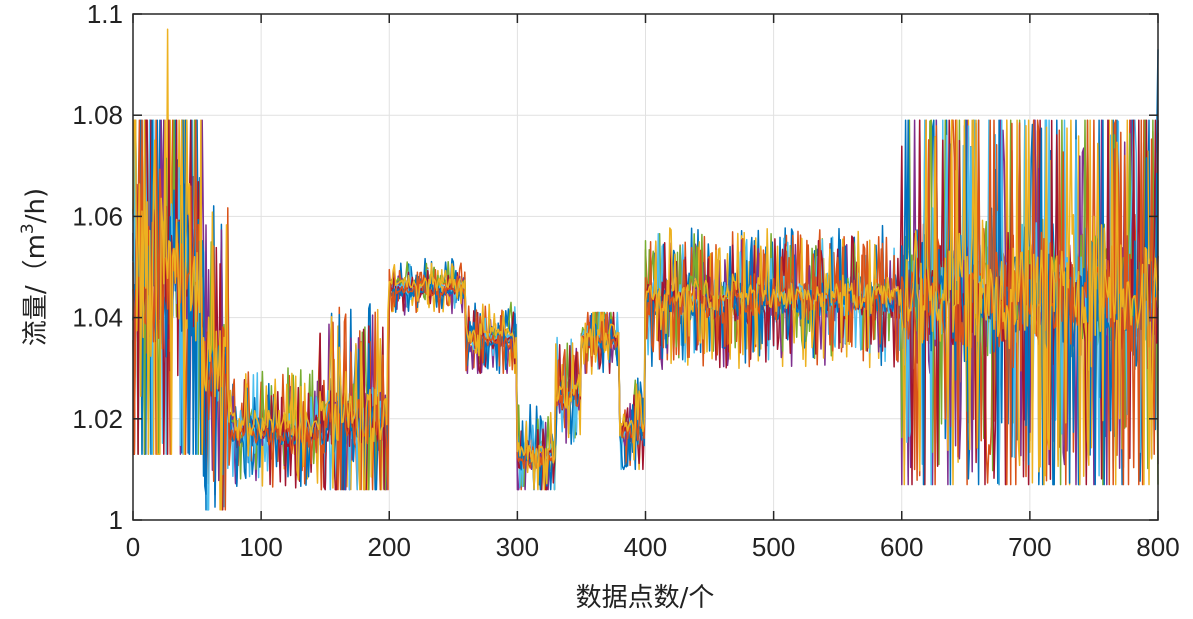 The width and height of the screenshot is (1193, 619). I want to click on y-axis-title: 流量/（m3/h), so click(34, 267).